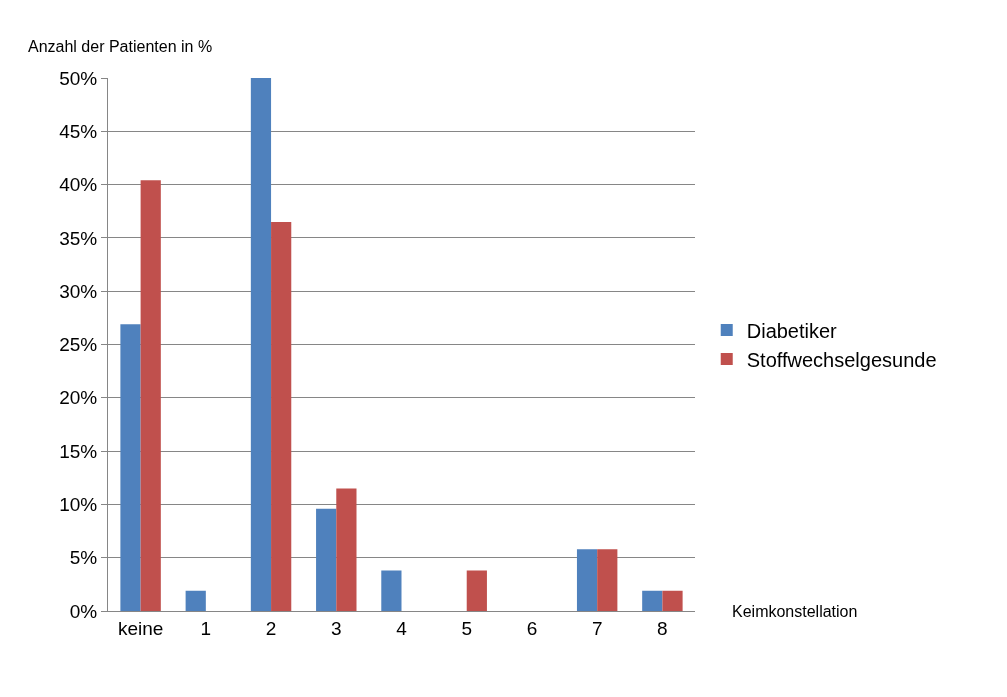 The height and width of the screenshot is (697, 1007). What do you see at coordinates (78, 291) in the screenshot?
I see `y-tick-label: 30%` at bounding box center [78, 291].